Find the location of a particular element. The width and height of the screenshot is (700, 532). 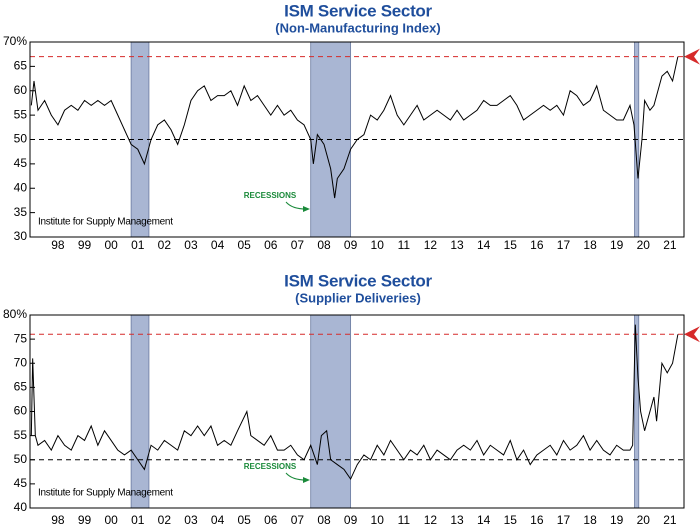

y-tick-label: 35 is located at coordinates (21, 212).